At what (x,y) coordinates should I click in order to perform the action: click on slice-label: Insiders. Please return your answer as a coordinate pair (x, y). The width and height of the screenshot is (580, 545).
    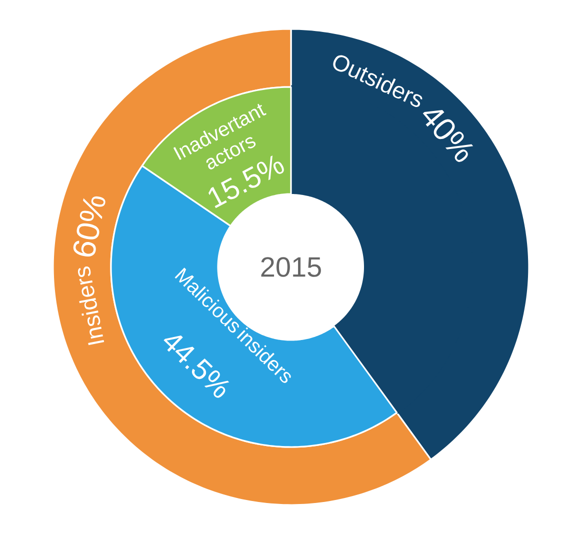
    Looking at the image, I should click on (91, 306).